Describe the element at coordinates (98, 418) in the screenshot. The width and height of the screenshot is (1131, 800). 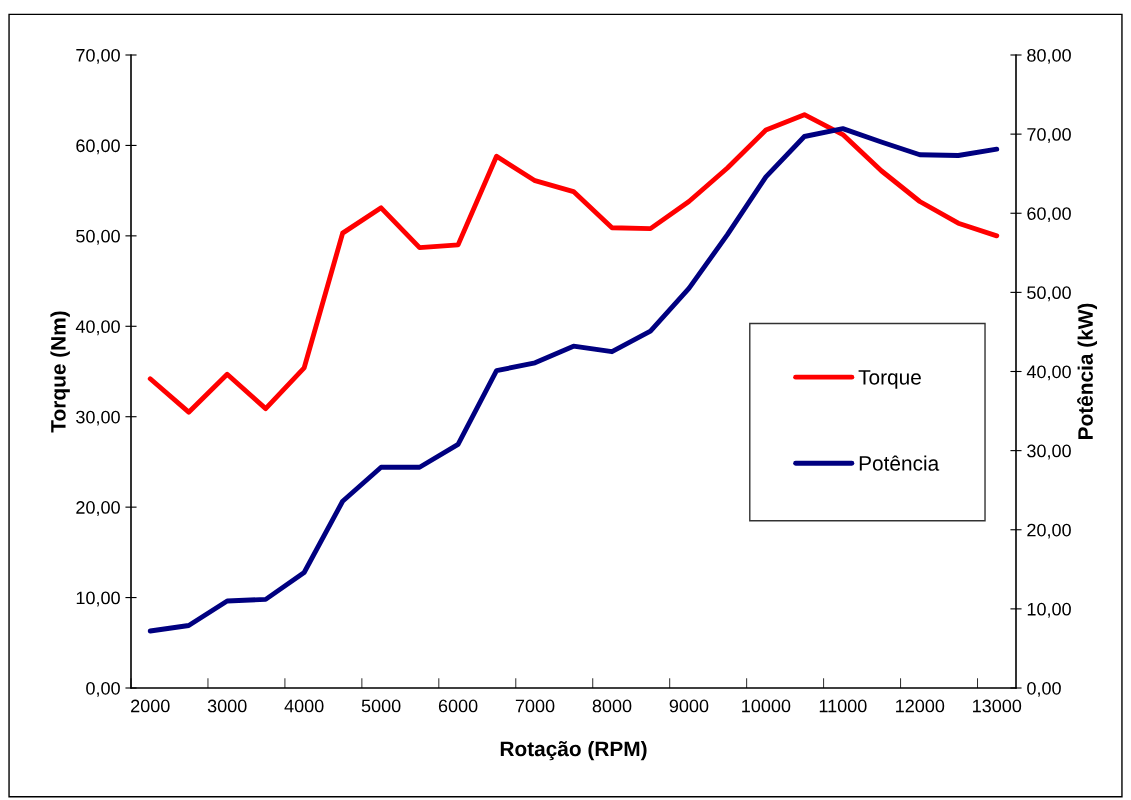
I see `y-tick-label: 30,00` at that location.